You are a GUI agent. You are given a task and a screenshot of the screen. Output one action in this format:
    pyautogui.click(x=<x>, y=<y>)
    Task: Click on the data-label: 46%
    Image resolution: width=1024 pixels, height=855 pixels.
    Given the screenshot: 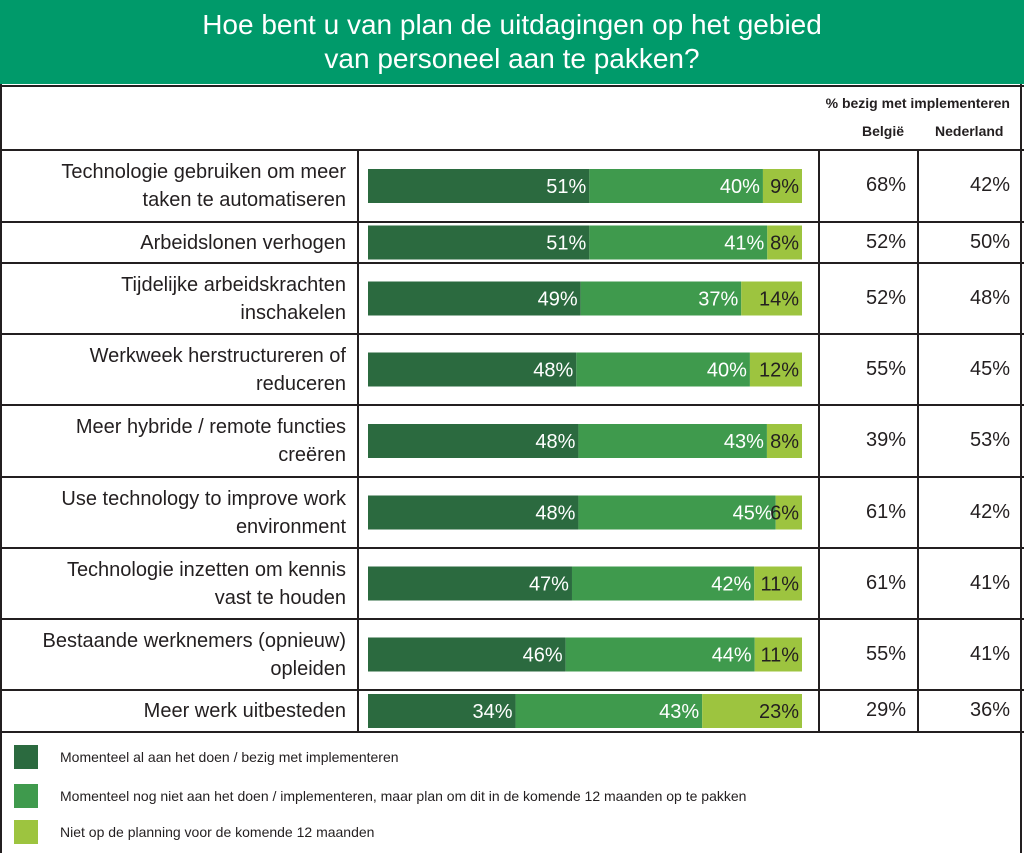 What is the action you would take?
    pyautogui.click(x=543, y=656)
    